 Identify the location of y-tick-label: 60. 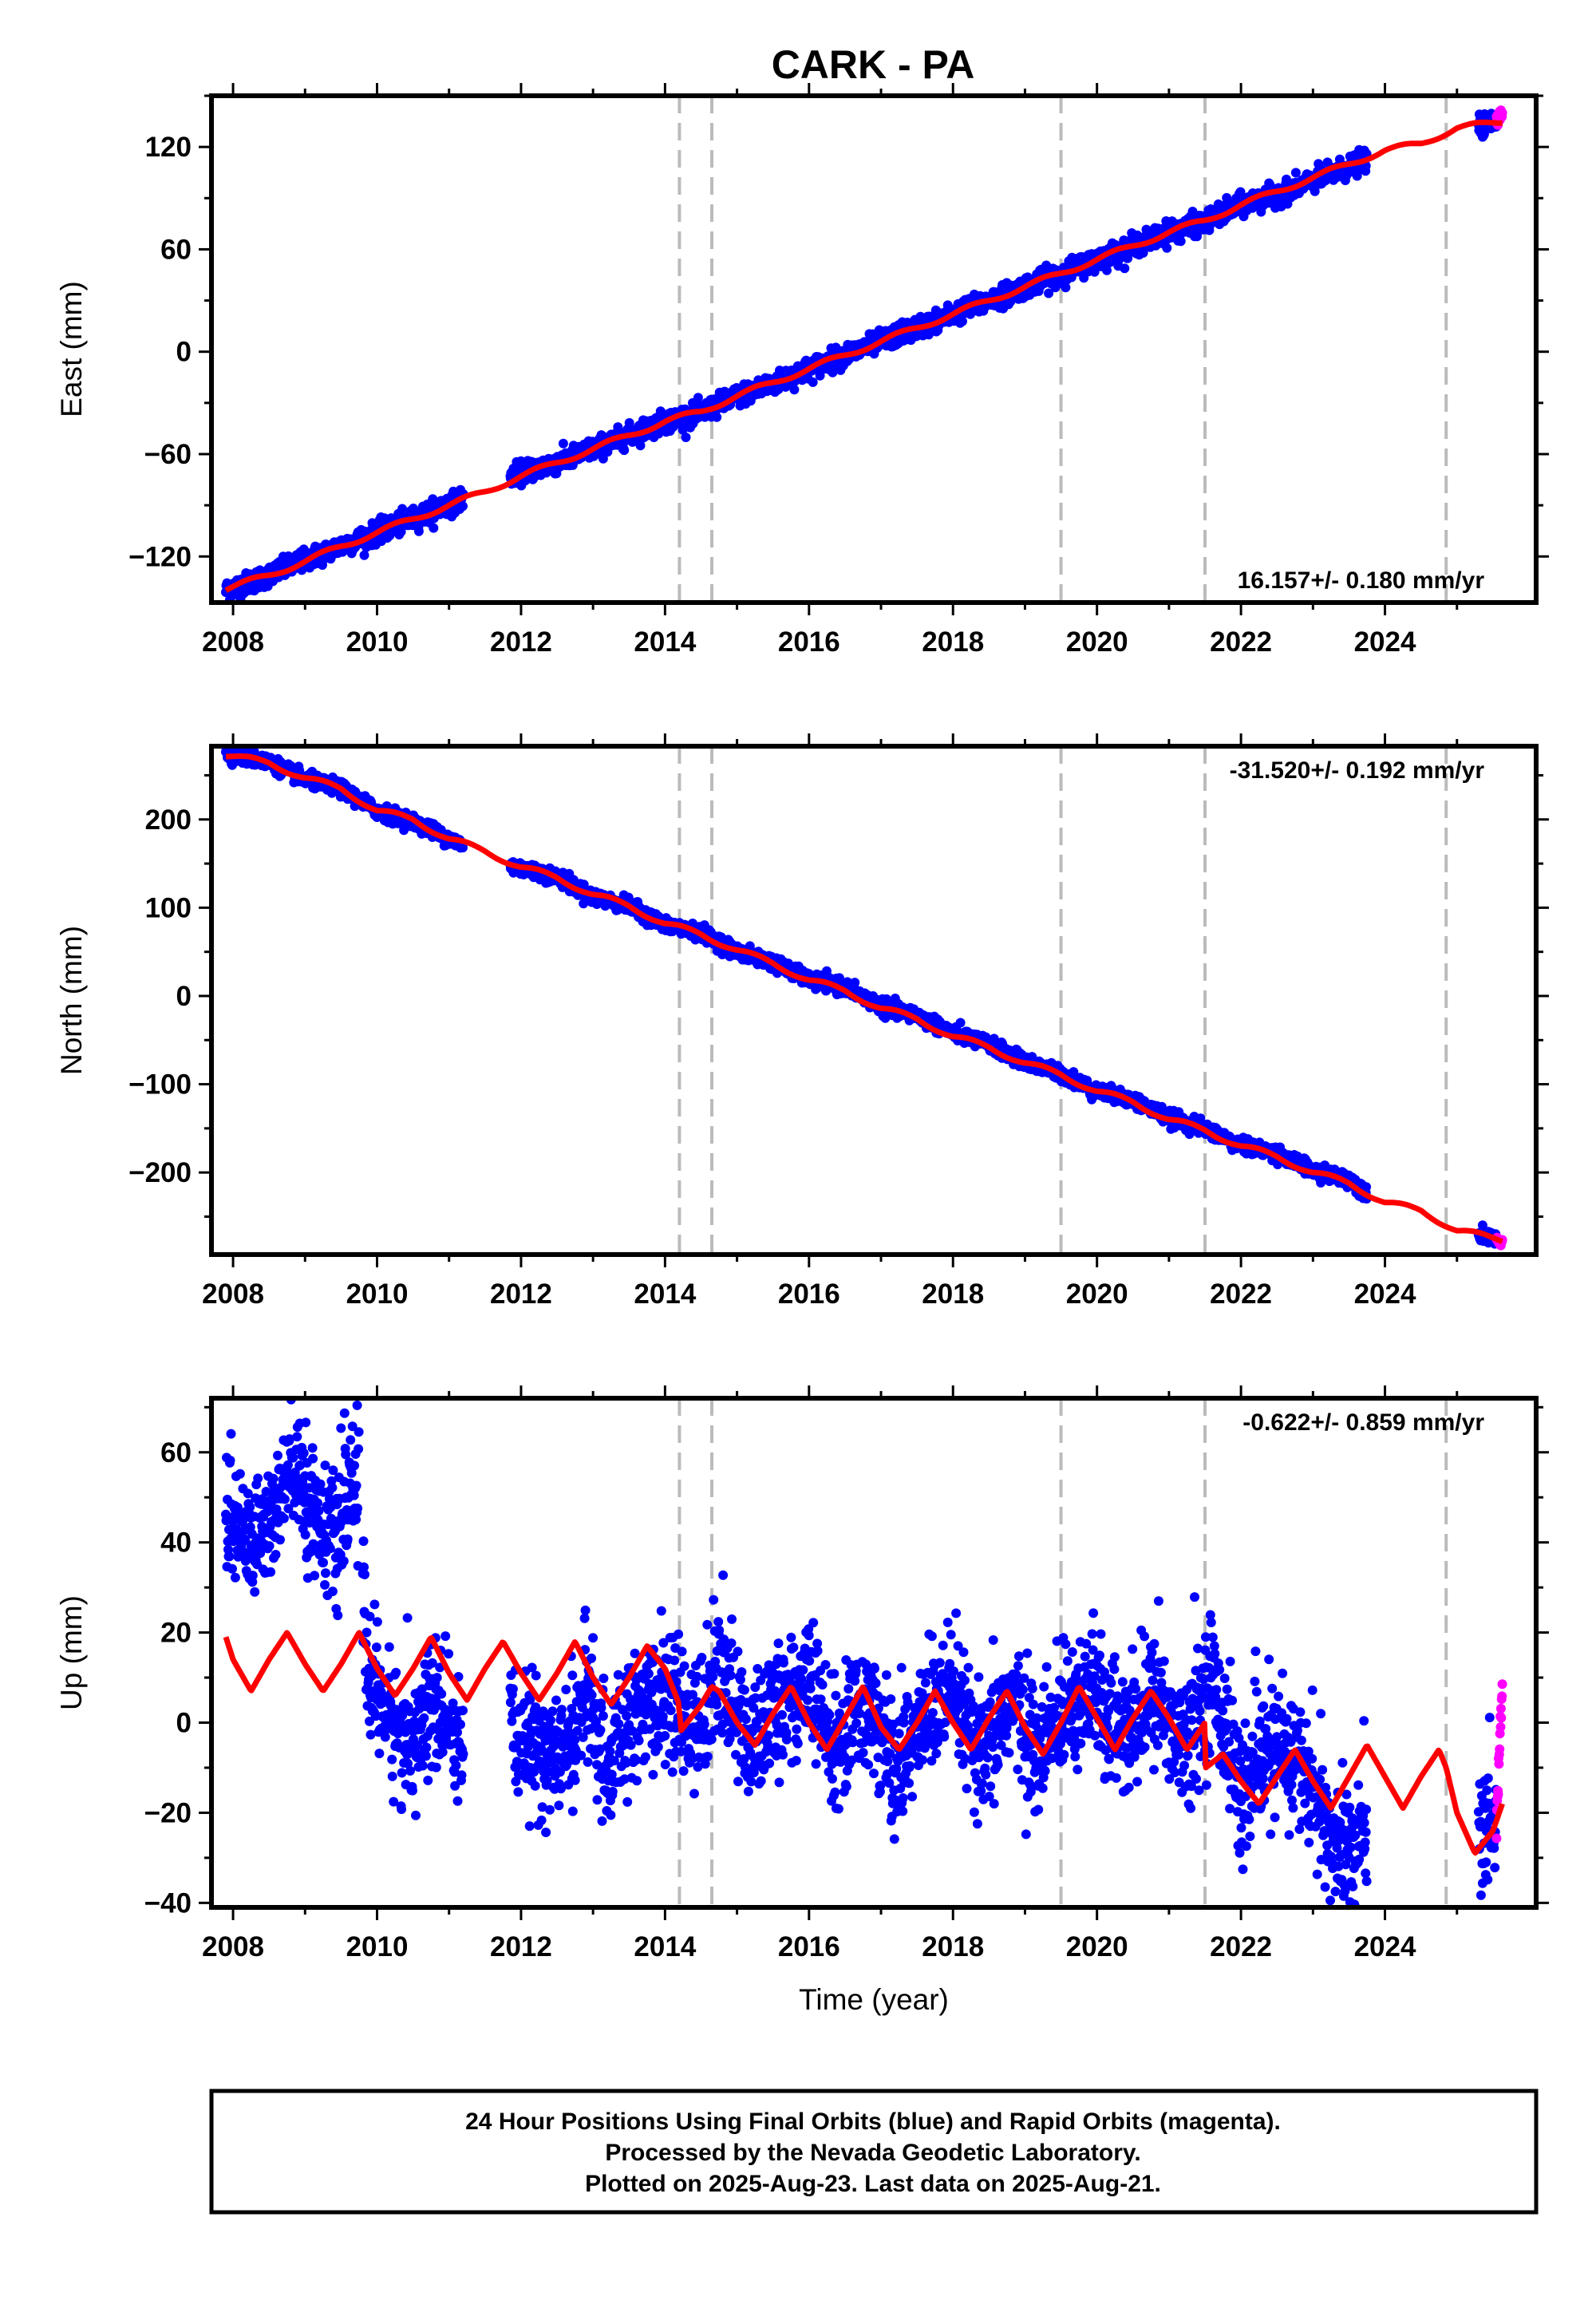
(176, 250).